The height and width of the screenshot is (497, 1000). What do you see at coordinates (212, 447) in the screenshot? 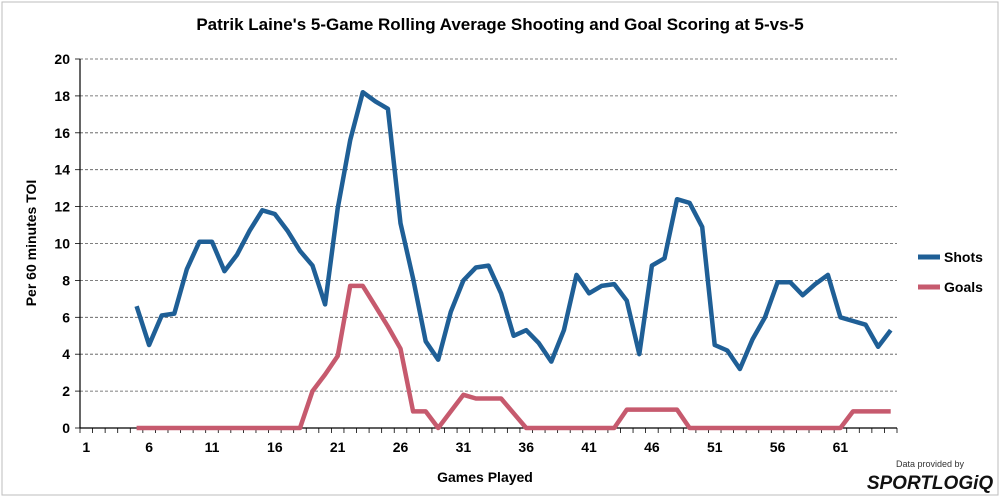
I see `x-tick-label: 11` at bounding box center [212, 447].